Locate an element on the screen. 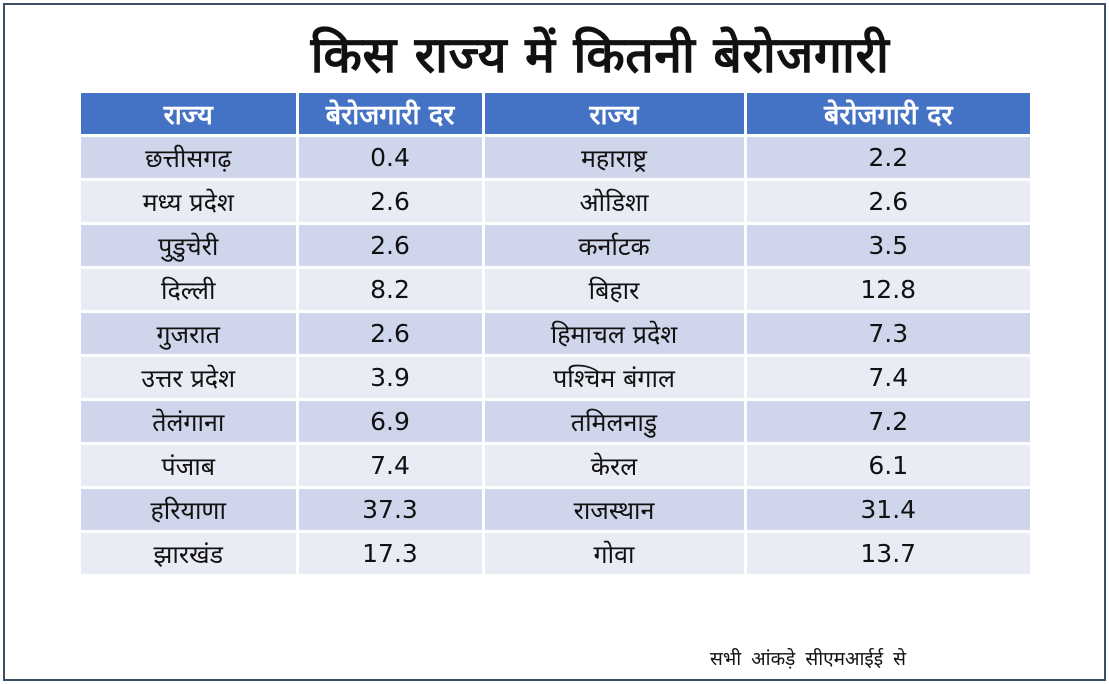 The height and width of the screenshot is (684, 1109). cell-rate: 8.2 is located at coordinates (391, 290).